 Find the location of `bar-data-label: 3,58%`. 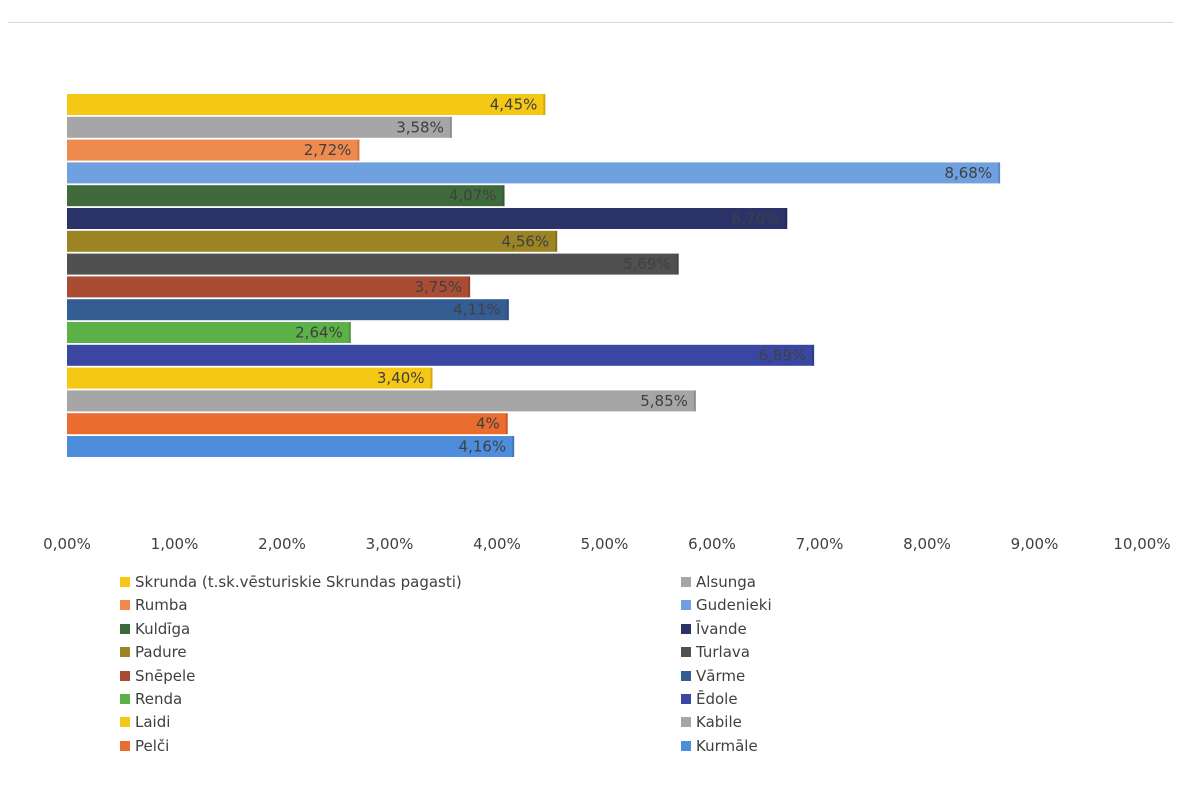

bar-data-label: 3,58% is located at coordinates (420, 127).